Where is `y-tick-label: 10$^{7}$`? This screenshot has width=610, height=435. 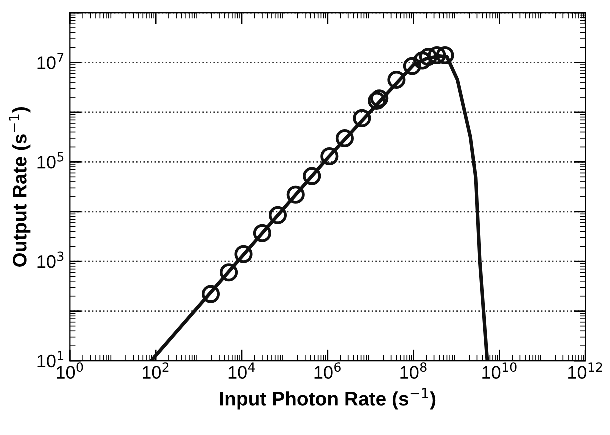
y-tick-label: 10$^{7}$ is located at coordinates (51, 61).